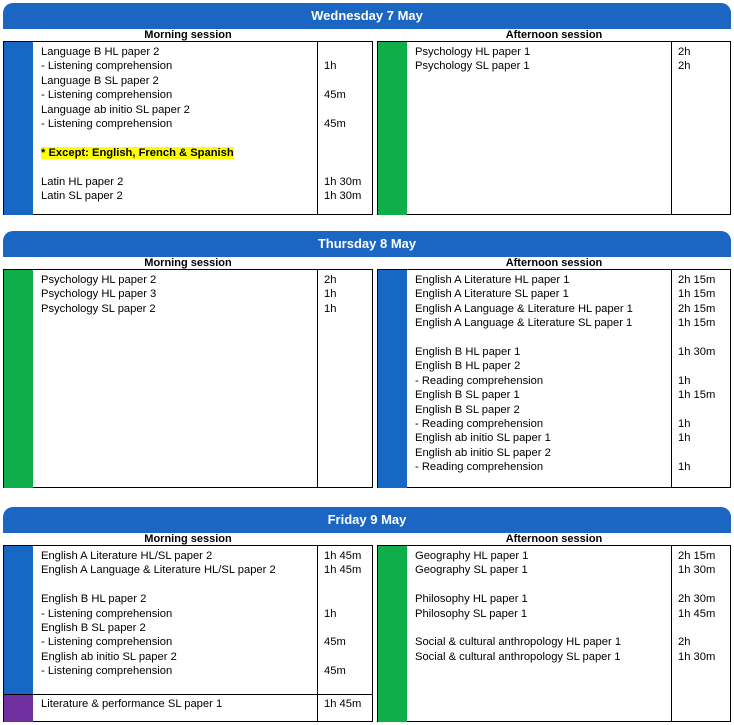 The height and width of the screenshot is (725, 734). I want to click on exam-name: Psychology HL paper 3, so click(98, 294).